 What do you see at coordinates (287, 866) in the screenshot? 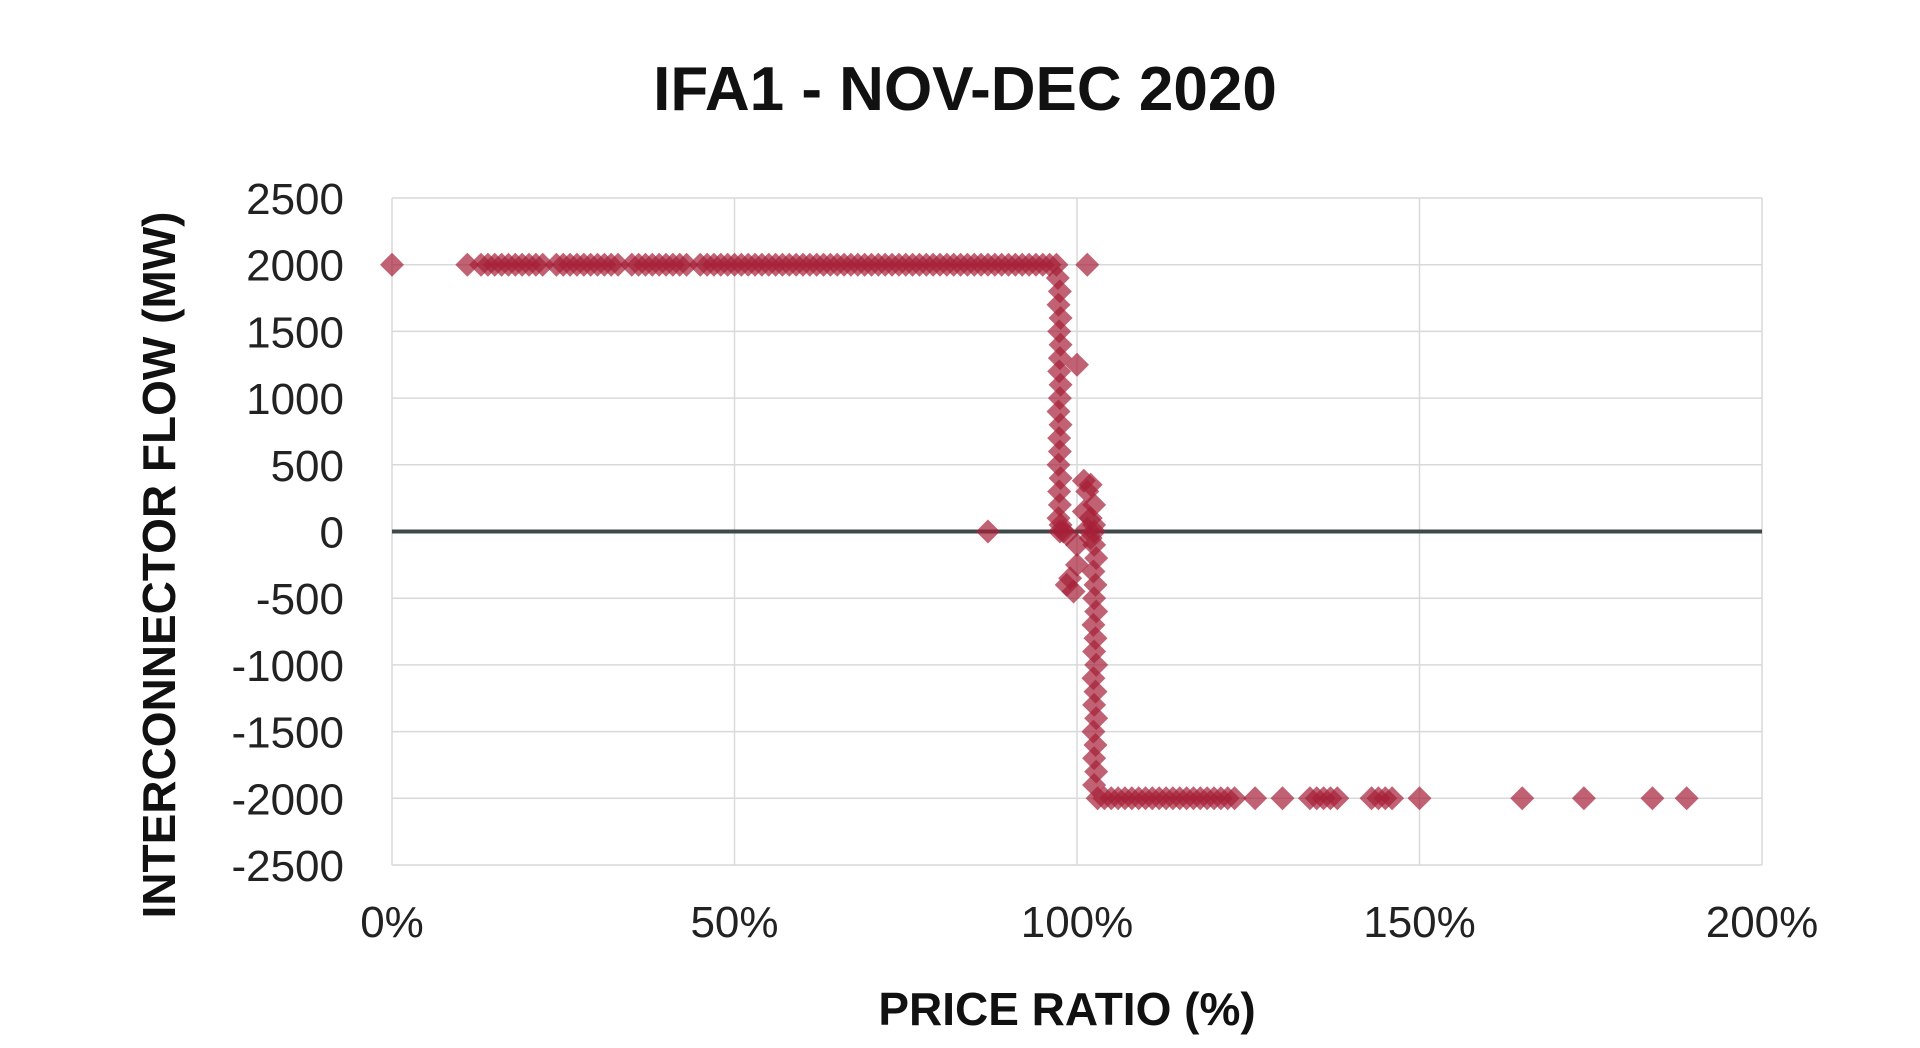
I see `y-tick-label: -2500` at bounding box center [287, 866].